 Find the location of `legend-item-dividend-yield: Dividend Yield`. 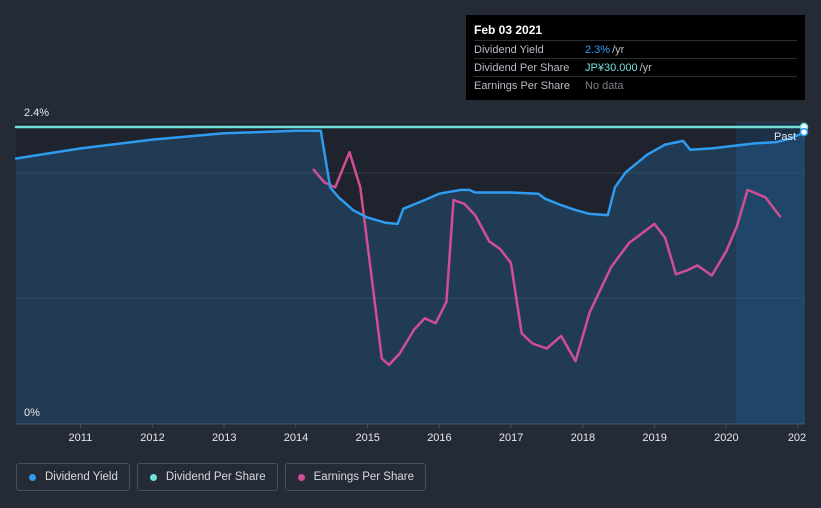

legend-item-dividend-yield: Dividend Yield is located at coordinates (73, 477).